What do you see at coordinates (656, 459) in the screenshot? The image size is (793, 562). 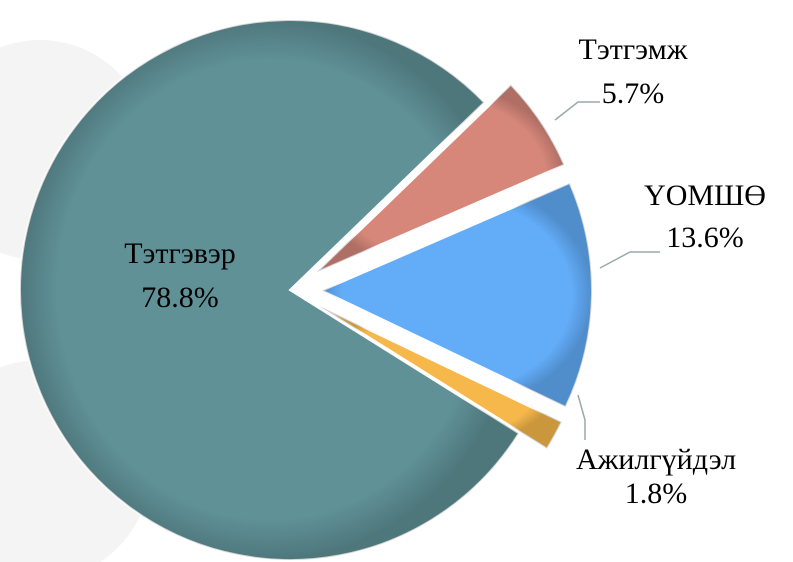 I see `category-label: Ажилгүйдэл` at bounding box center [656, 459].